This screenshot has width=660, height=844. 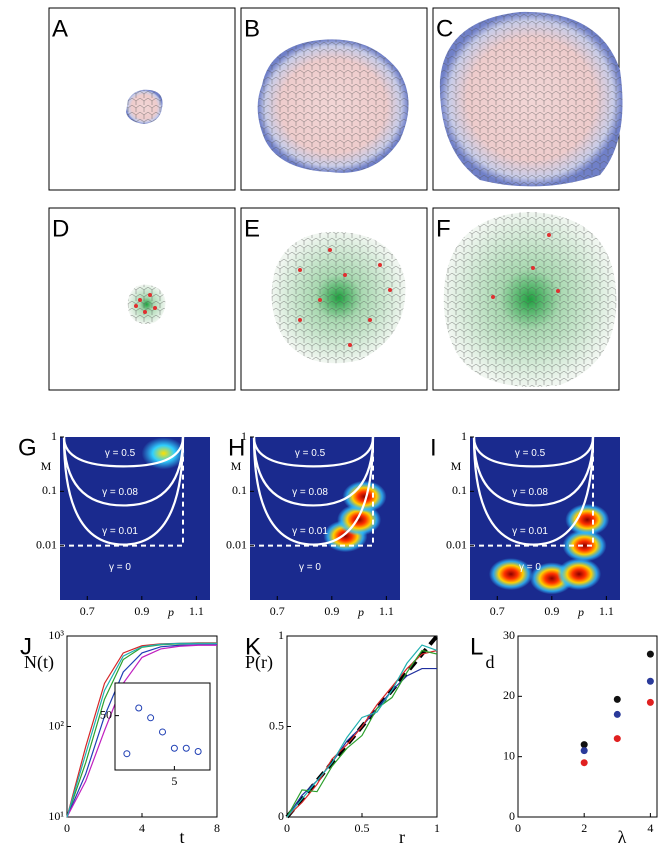 What do you see at coordinates (236, 544) in the screenshot?
I see `y-tick-label: 0.01` at bounding box center [236, 544].